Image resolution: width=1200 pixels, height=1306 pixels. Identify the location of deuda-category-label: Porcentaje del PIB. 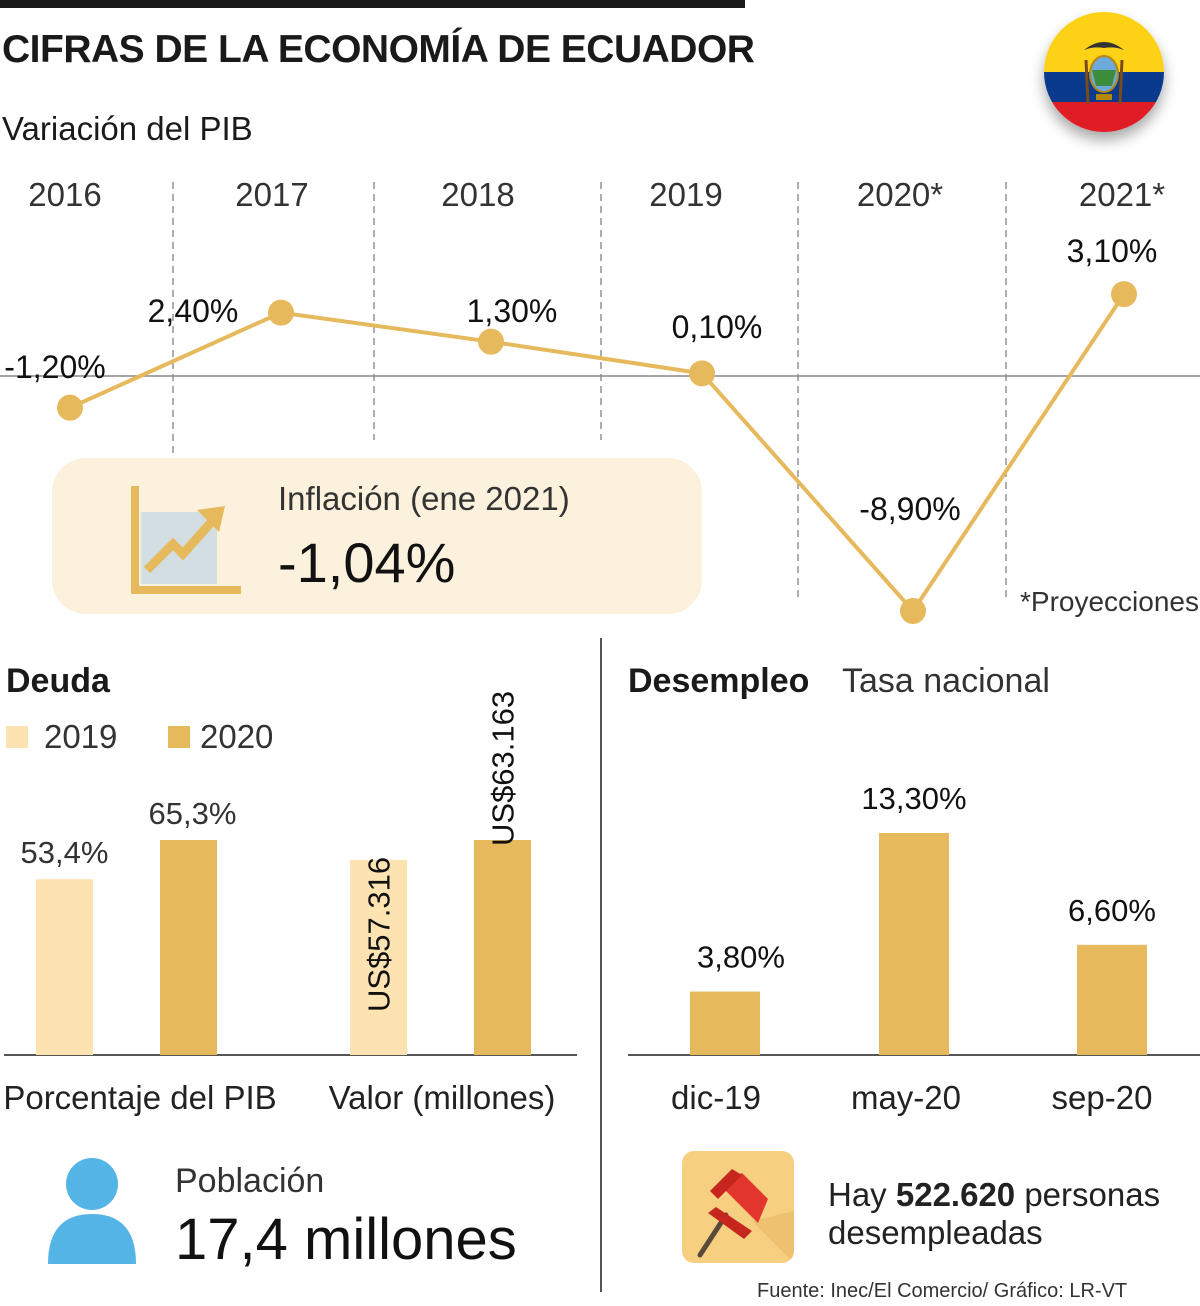
(139, 1097).